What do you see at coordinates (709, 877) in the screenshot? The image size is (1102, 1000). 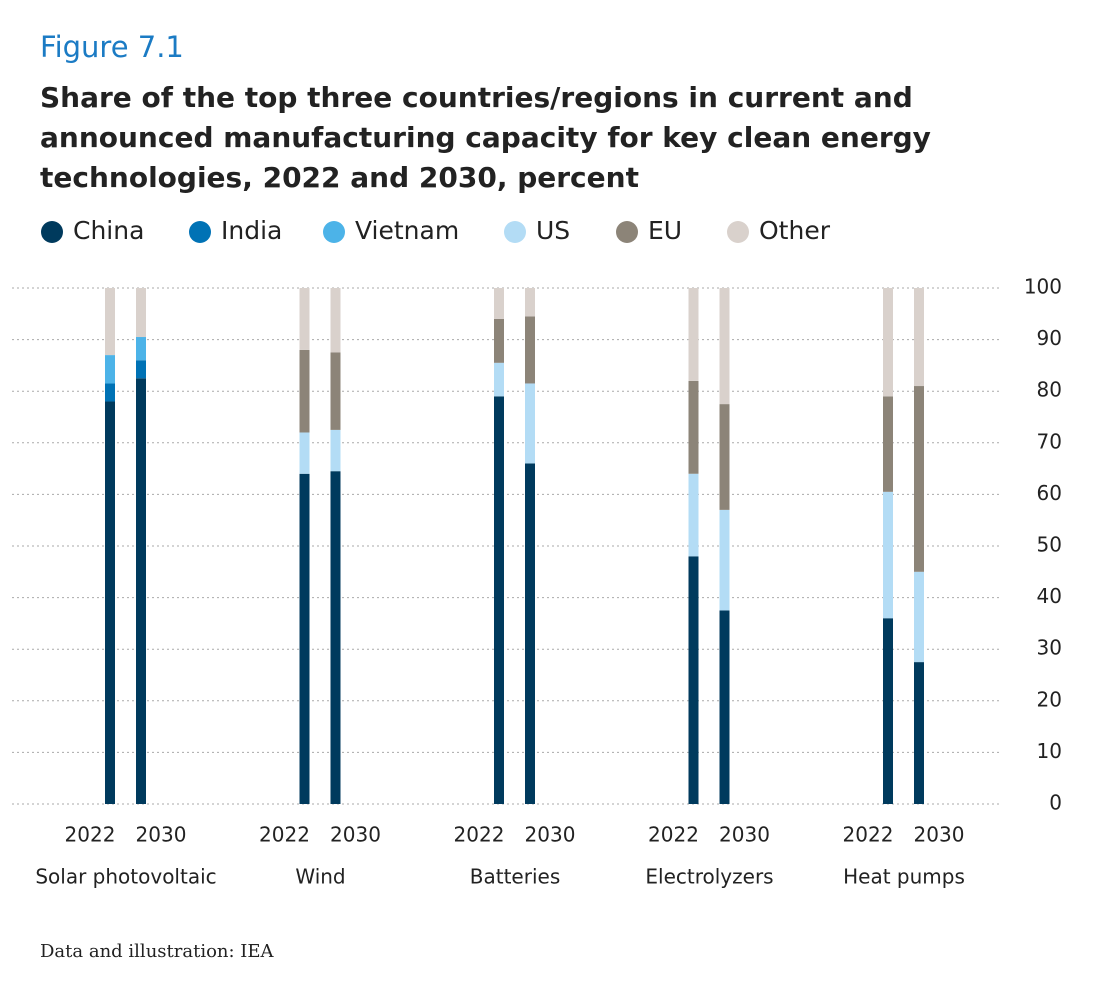 I see `group-label: Electrolyzers` at bounding box center [709, 877].